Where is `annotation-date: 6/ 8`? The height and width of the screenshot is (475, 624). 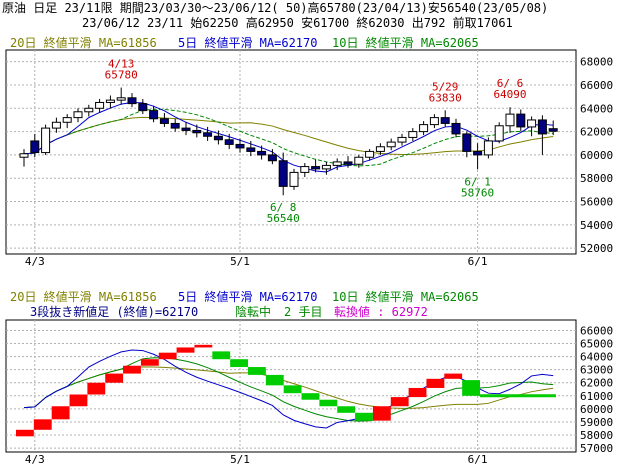
annotation-date: 6/ 8 is located at coordinates (283, 207).